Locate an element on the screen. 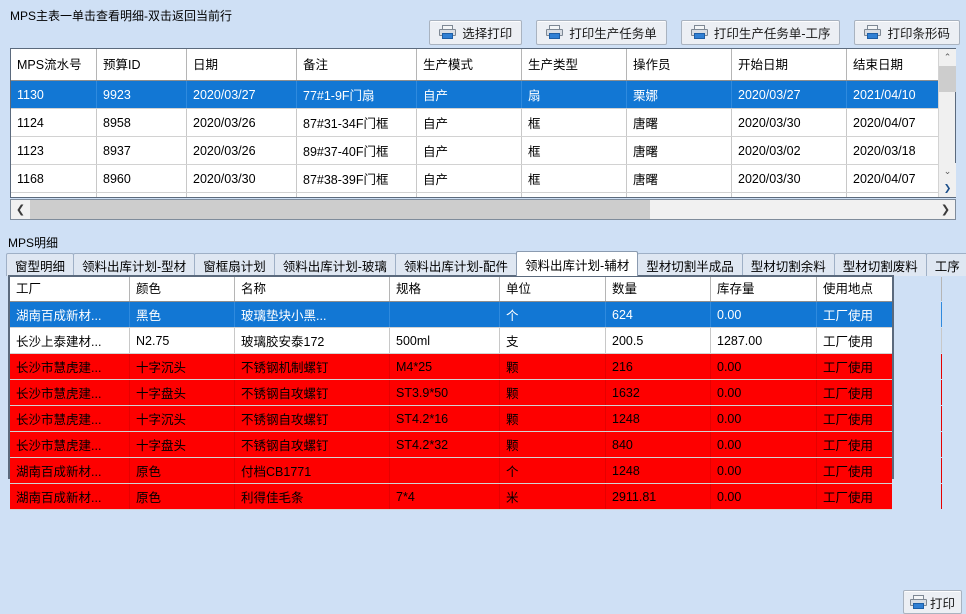 This screenshot has width=966, height=614. table-cell: 1168 is located at coordinates (54, 178).